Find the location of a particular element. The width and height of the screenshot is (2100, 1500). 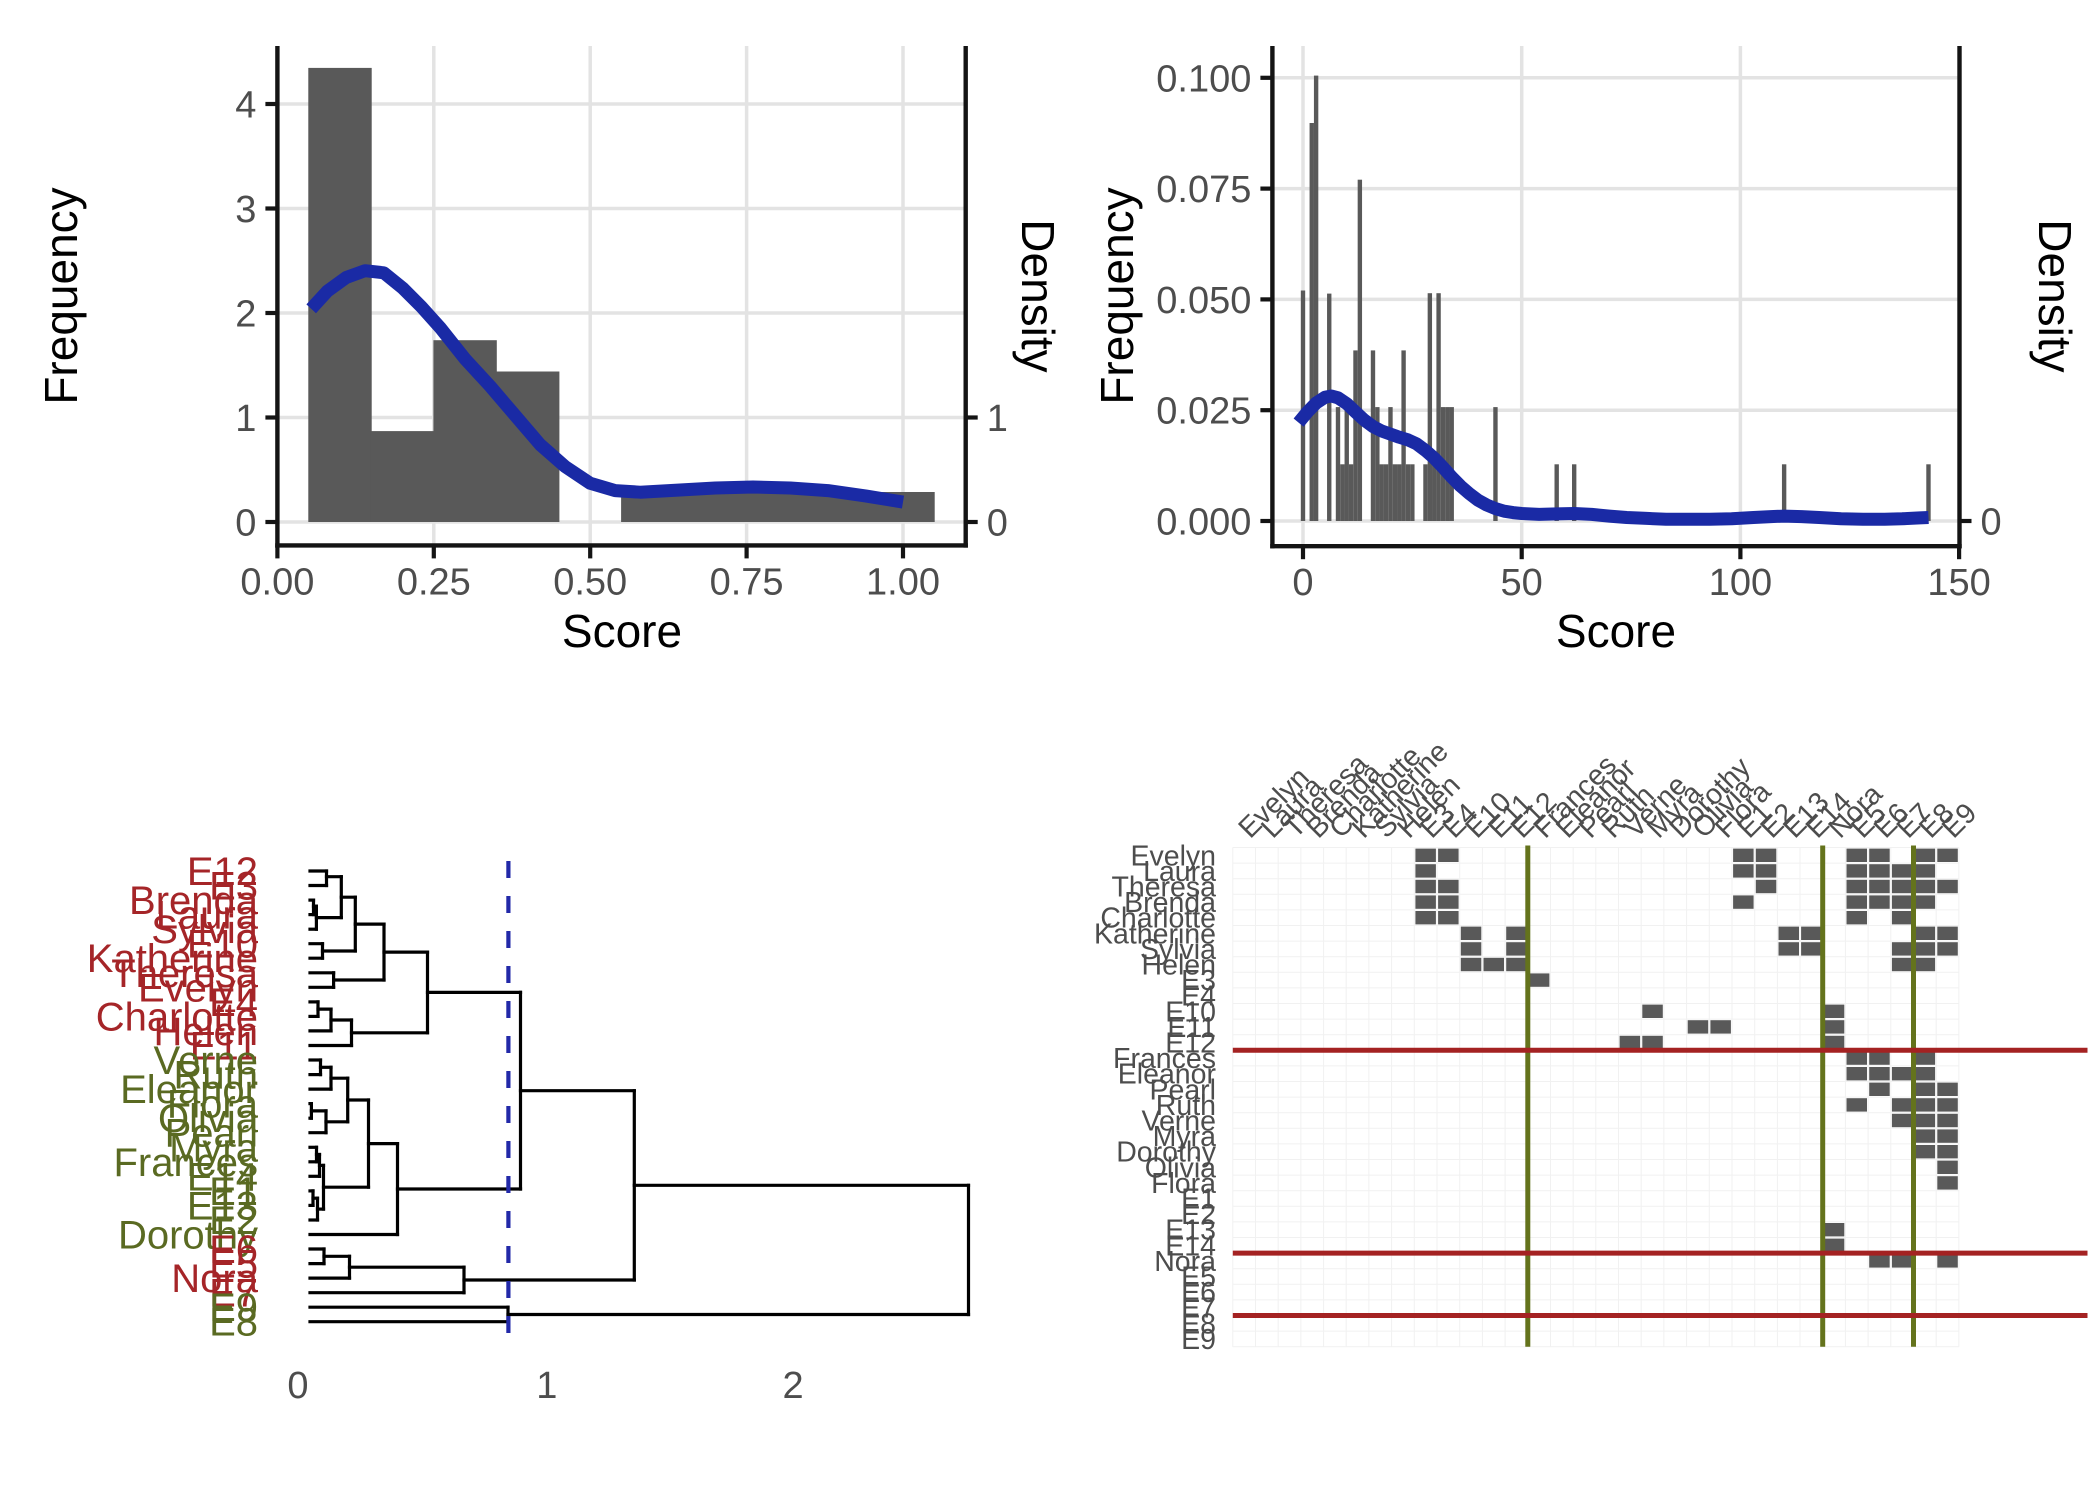

svg-text: 0.25 is located at coordinates (434, 582).